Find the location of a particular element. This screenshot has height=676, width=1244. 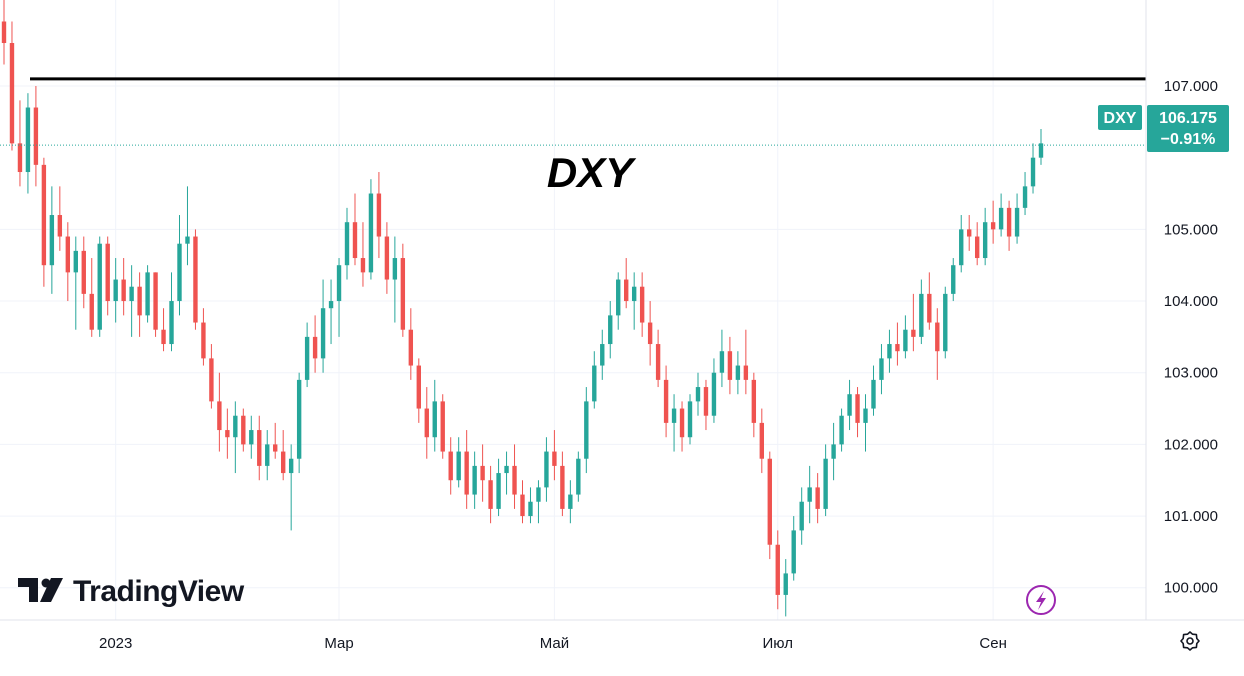

time-tick-label: 2023 is located at coordinates (115, 643).